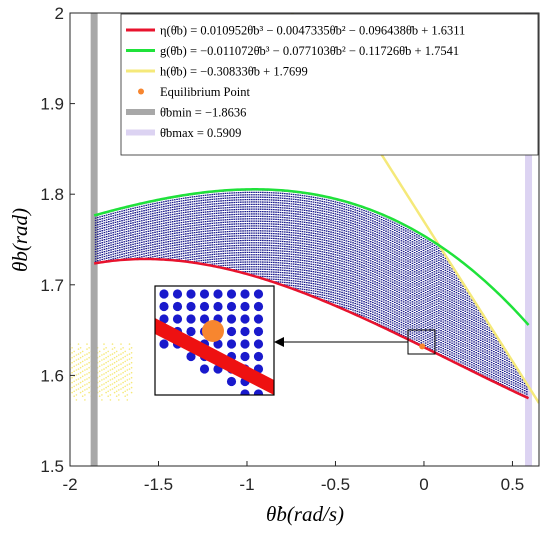 This screenshot has height=536, width=550. Describe the element at coordinates (214, 356) in the screenshot. I see `inset-eta-band` at that location.